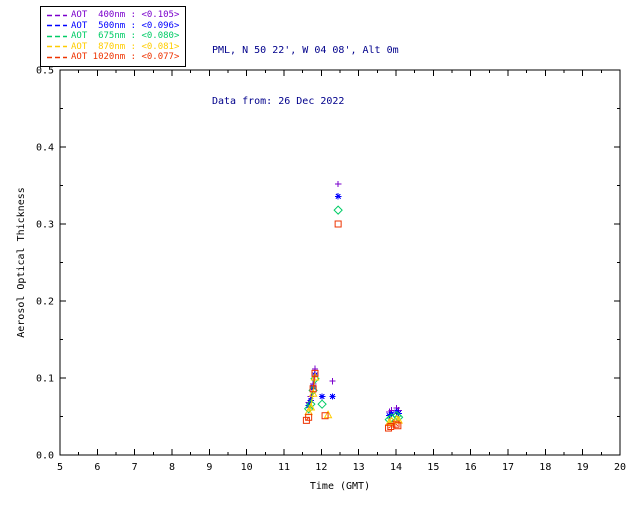  Describe the element at coordinates (209, 467) in the screenshot. I see `x-tick-label: 9` at that location.